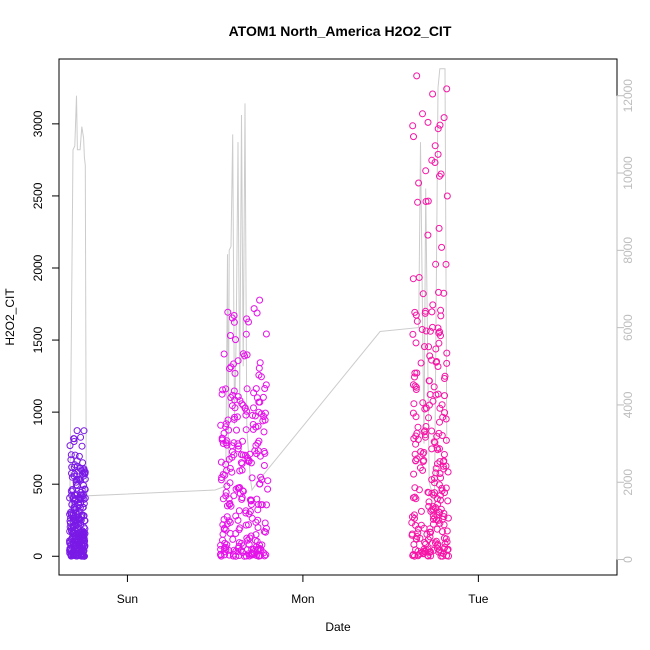 Image resolution: width=650 pixels, height=650 pixels. I want to click on x-tick-label: Tue, so click(478, 599).